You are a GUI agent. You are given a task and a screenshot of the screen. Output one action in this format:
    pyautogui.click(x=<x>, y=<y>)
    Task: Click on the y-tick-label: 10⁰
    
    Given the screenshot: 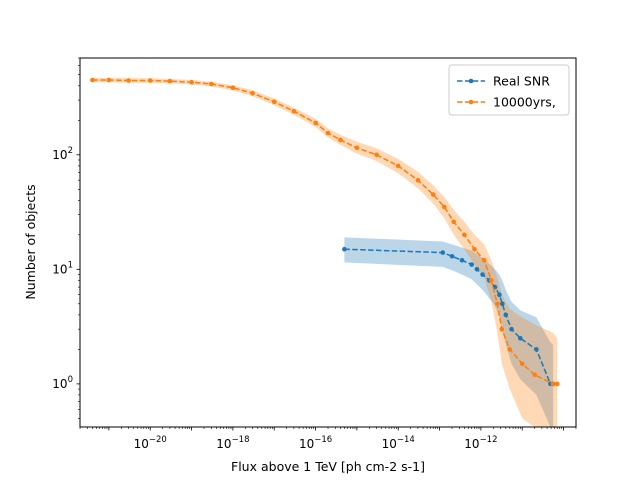 What is the action you would take?
    pyautogui.click(x=62, y=383)
    